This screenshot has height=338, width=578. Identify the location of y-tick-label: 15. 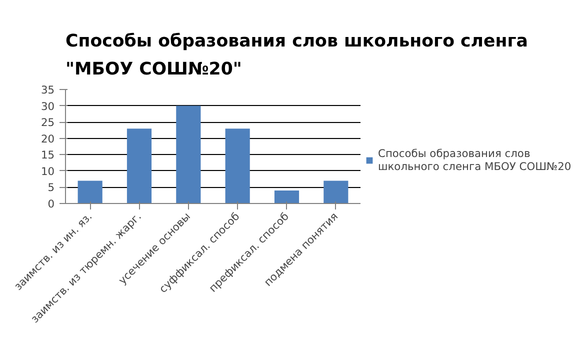
(47, 155).